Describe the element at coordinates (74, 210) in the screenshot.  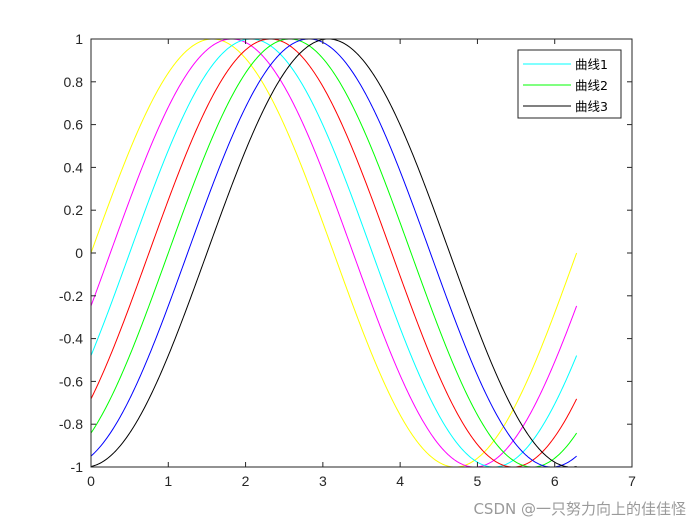
I see `y-tick-label: 0.2` at that location.